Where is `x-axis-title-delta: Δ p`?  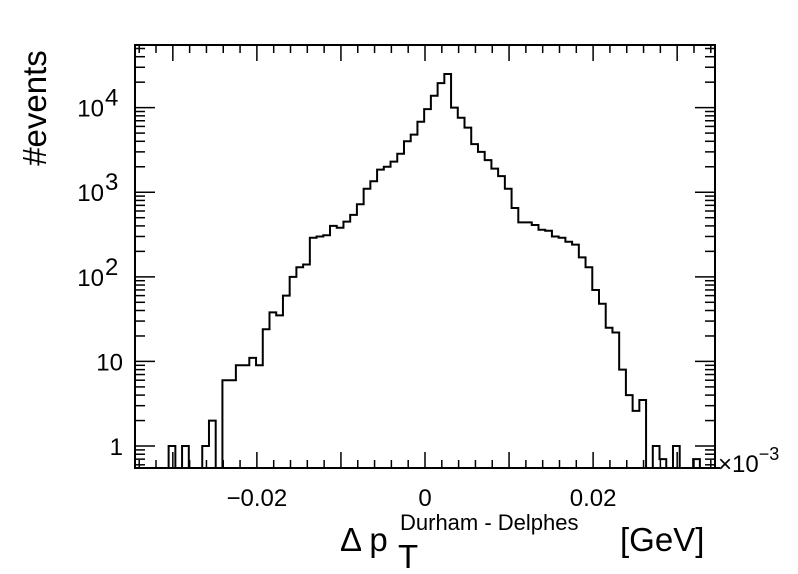 x-axis-title-delta: Δ p is located at coordinates (364, 539).